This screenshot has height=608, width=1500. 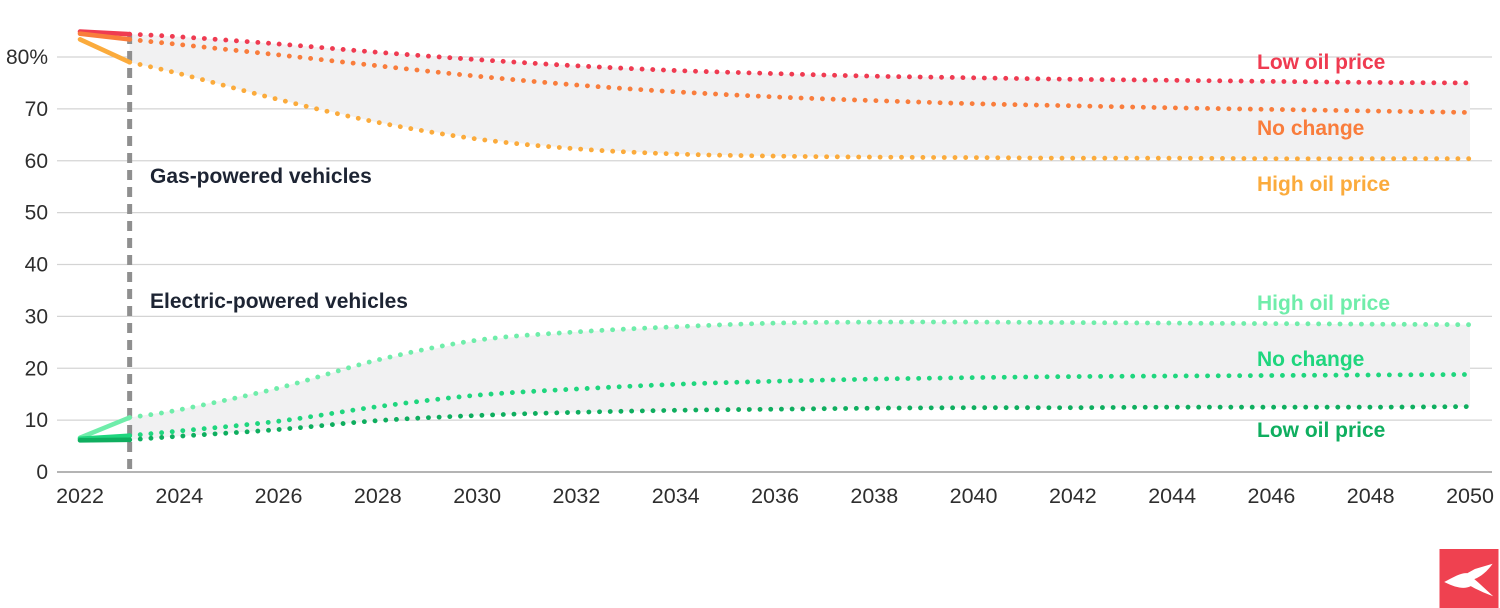 I want to click on y-axis-tick-label: 20, so click(x=36, y=368).